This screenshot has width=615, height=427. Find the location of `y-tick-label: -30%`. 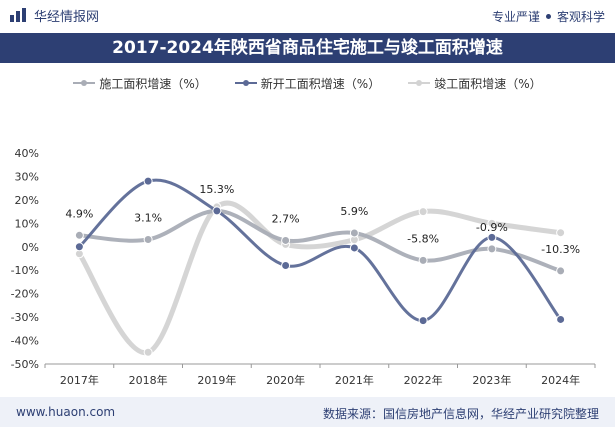

y-tick-label: -30% is located at coordinates (25, 317).